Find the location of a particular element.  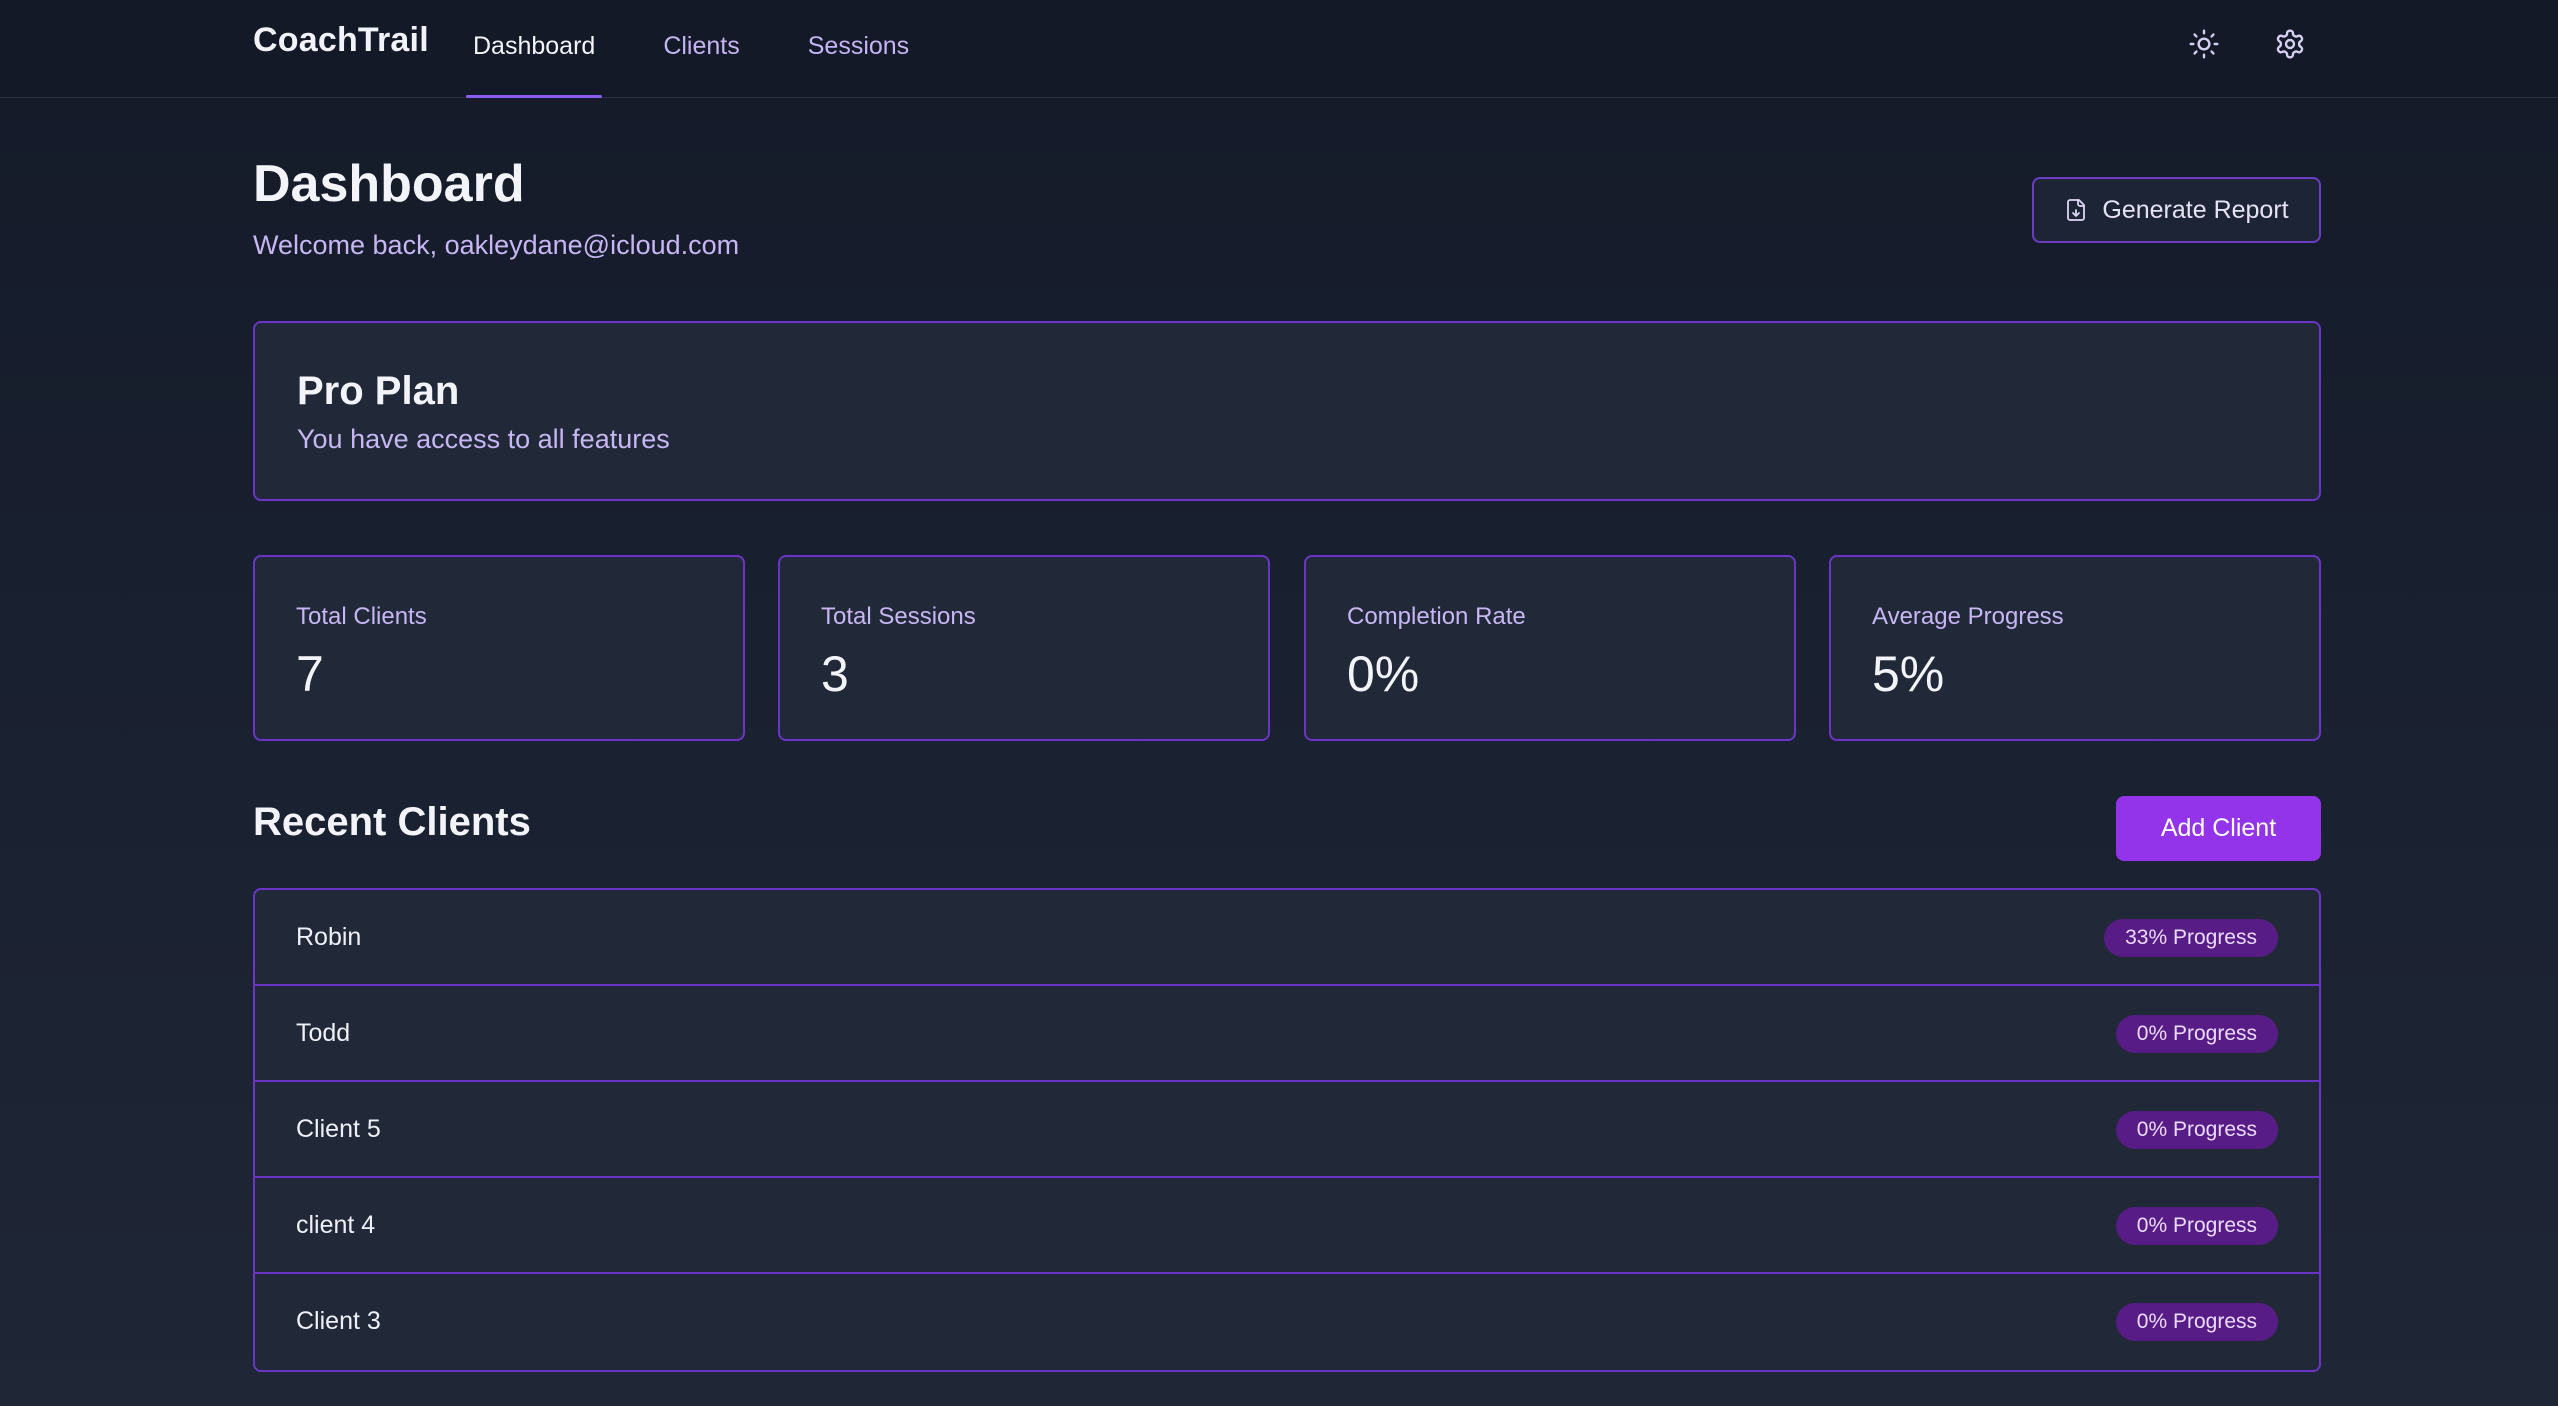

stat-value: 0% is located at coordinates (1383, 674).